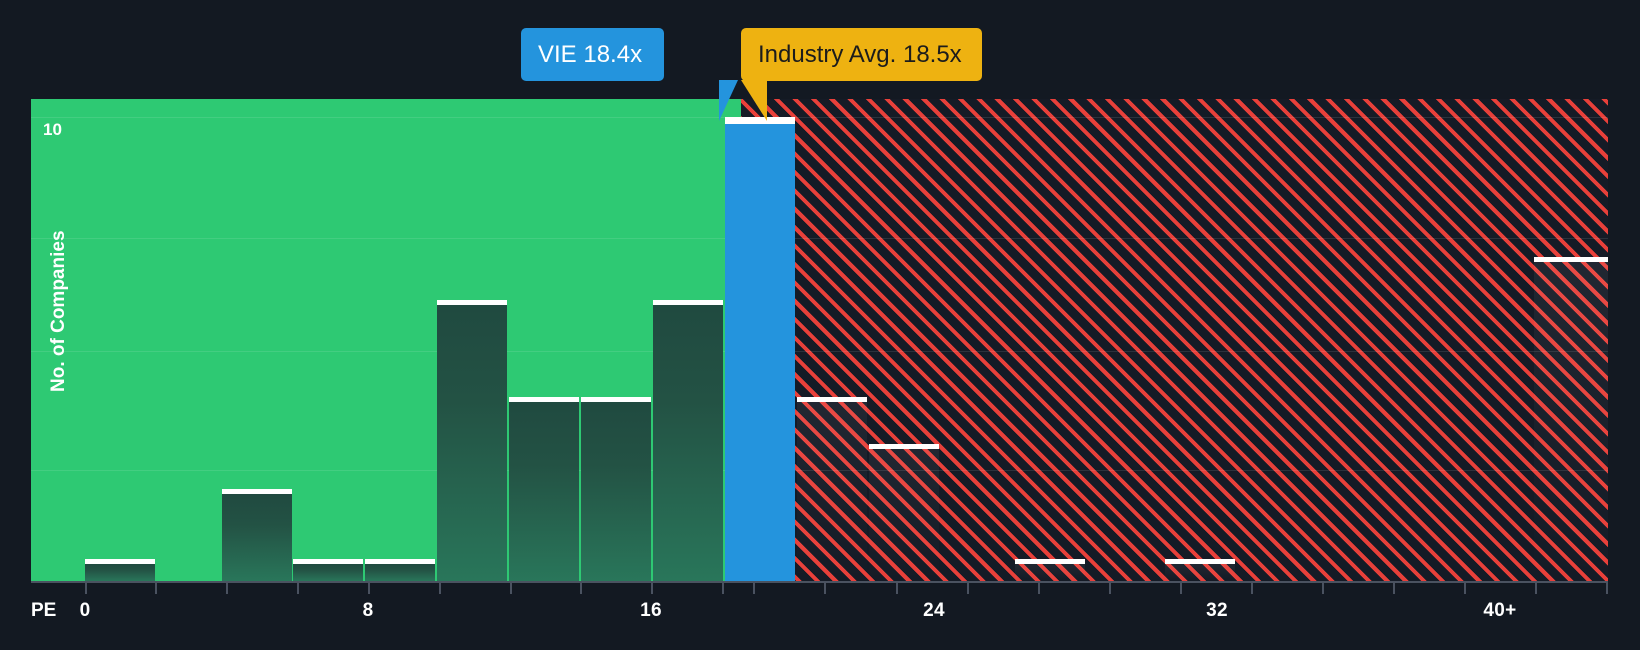  Describe the element at coordinates (58, 311) in the screenshot. I see `y-axis-title: No. of Companies` at that location.